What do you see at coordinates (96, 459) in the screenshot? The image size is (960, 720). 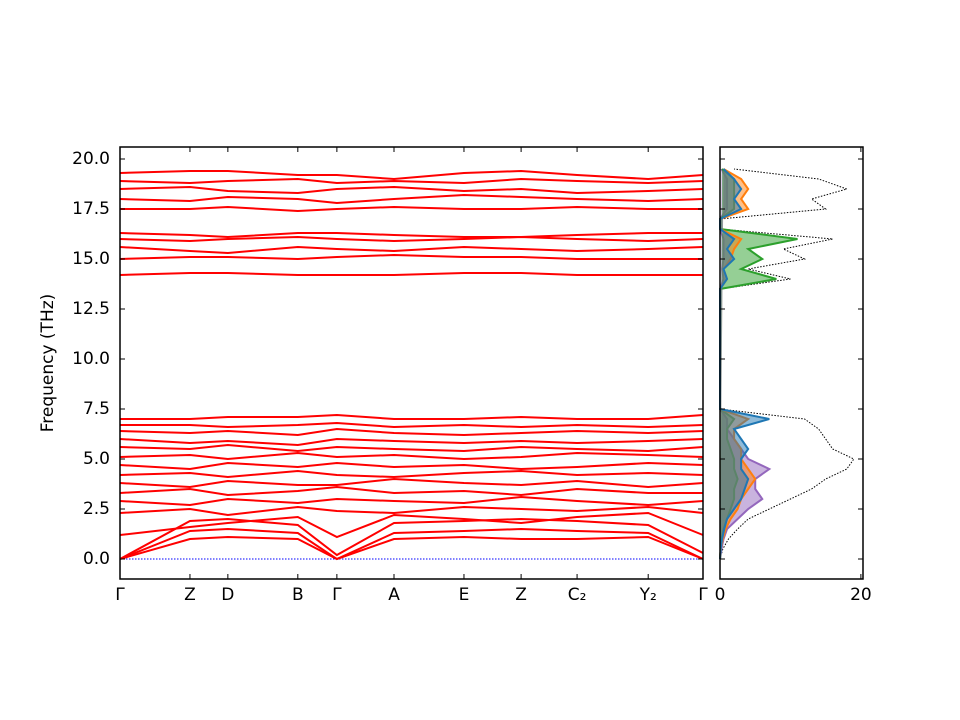 I see `y-tick-label: 5.0` at bounding box center [96, 459].